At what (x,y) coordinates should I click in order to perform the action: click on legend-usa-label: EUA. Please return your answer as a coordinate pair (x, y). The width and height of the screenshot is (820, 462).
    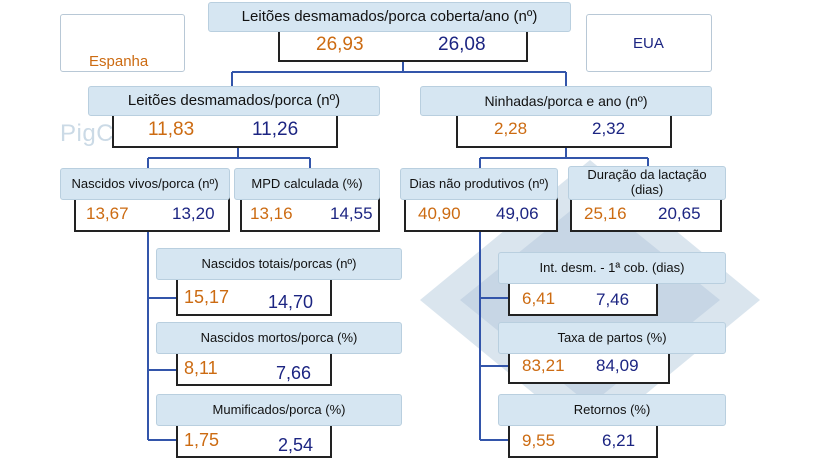
    Looking at the image, I should click on (648, 43).